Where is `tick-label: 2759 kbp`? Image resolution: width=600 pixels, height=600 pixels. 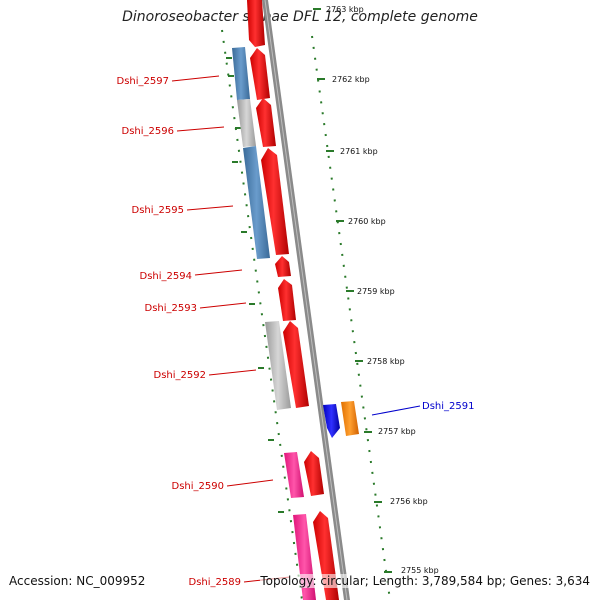 tick-label: 2759 kbp is located at coordinates (376, 291).